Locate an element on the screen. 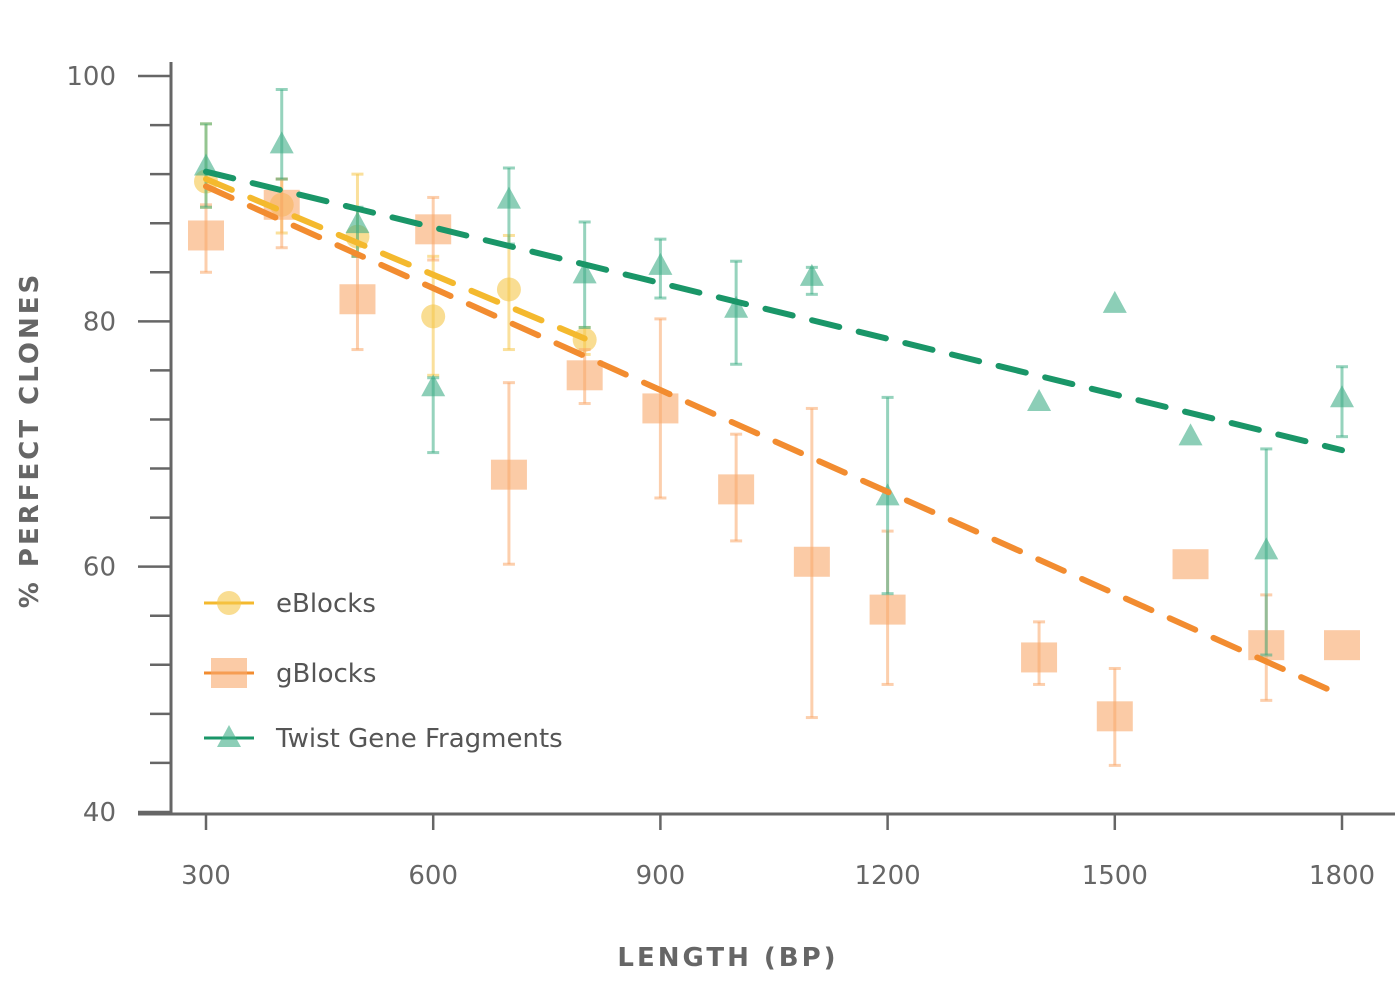  legend-item: eBlocks is located at coordinates (290, 604).